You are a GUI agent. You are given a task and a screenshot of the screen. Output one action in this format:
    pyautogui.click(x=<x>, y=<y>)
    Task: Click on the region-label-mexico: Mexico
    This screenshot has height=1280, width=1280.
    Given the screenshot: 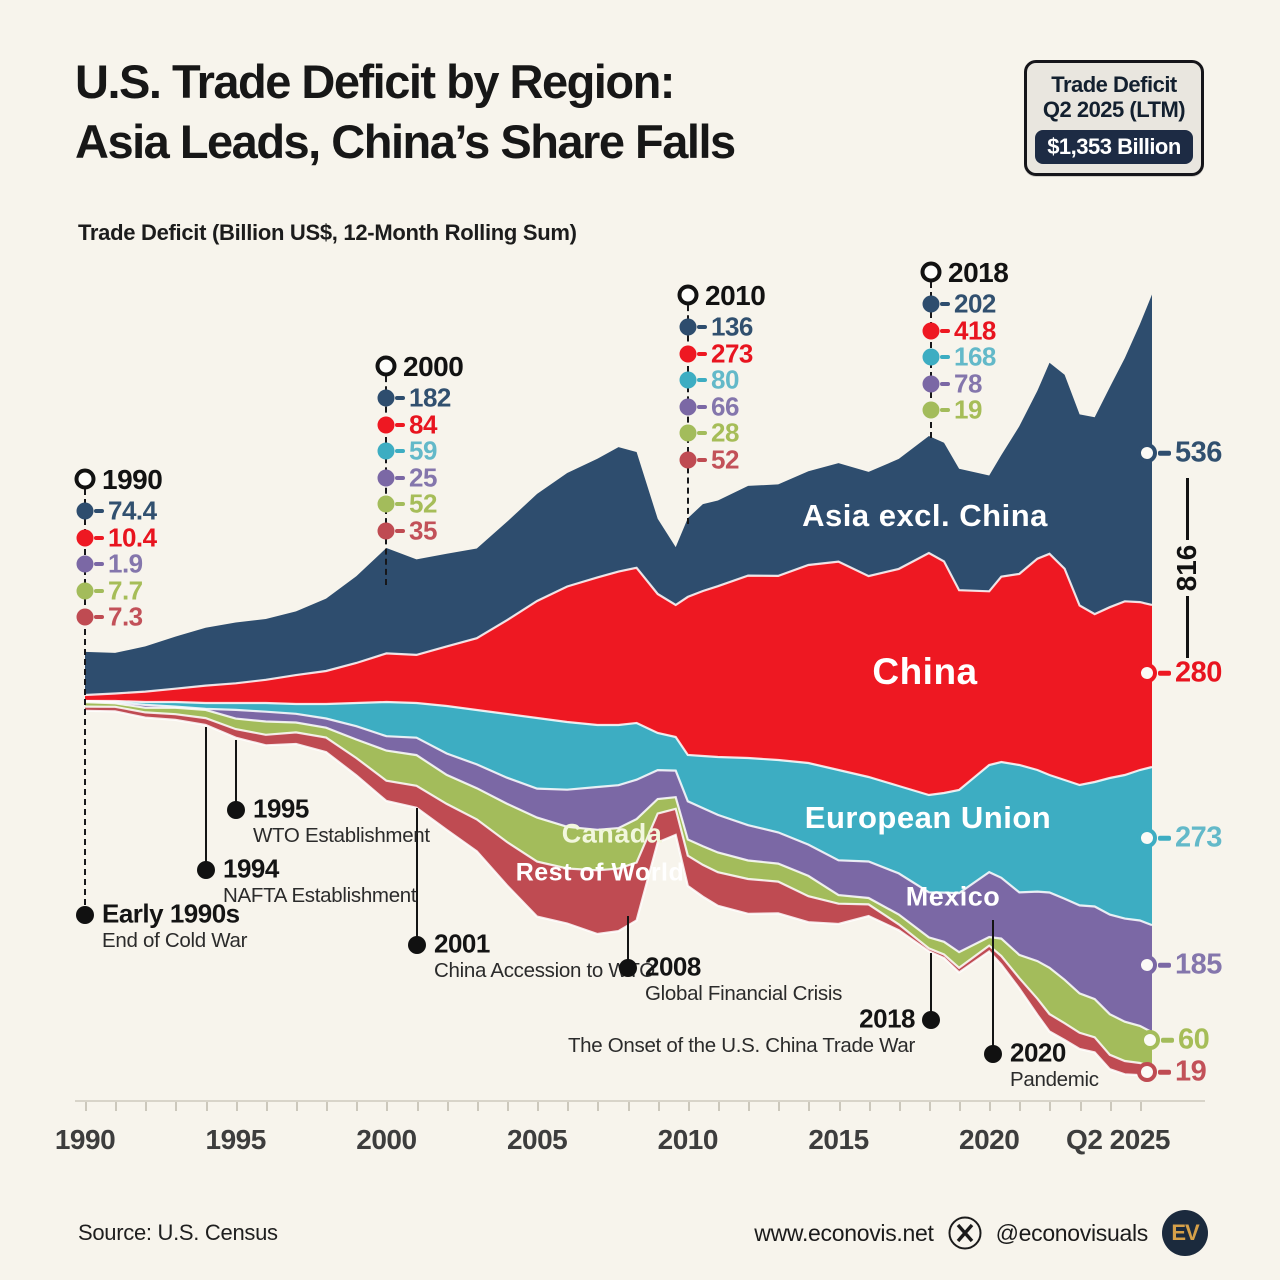 What is the action you would take?
    pyautogui.click(x=953, y=896)
    